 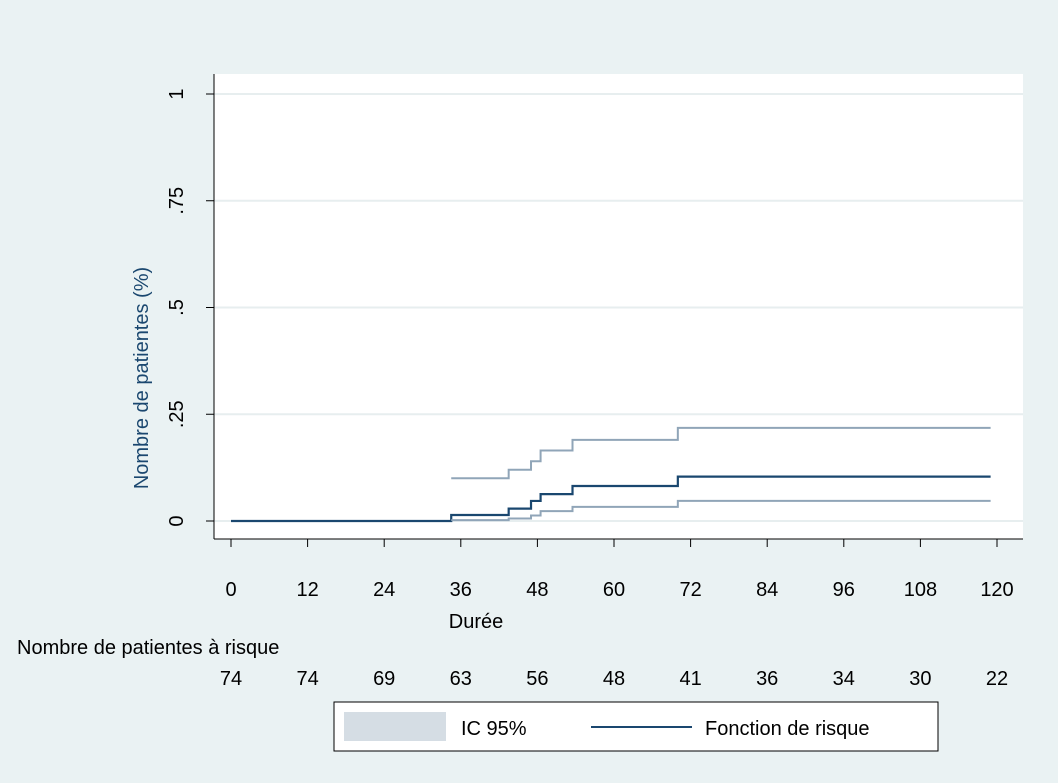 What do you see at coordinates (614, 679) in the screenshot?
I see `risk-count-5: 48` at bounding box center [614, 679].